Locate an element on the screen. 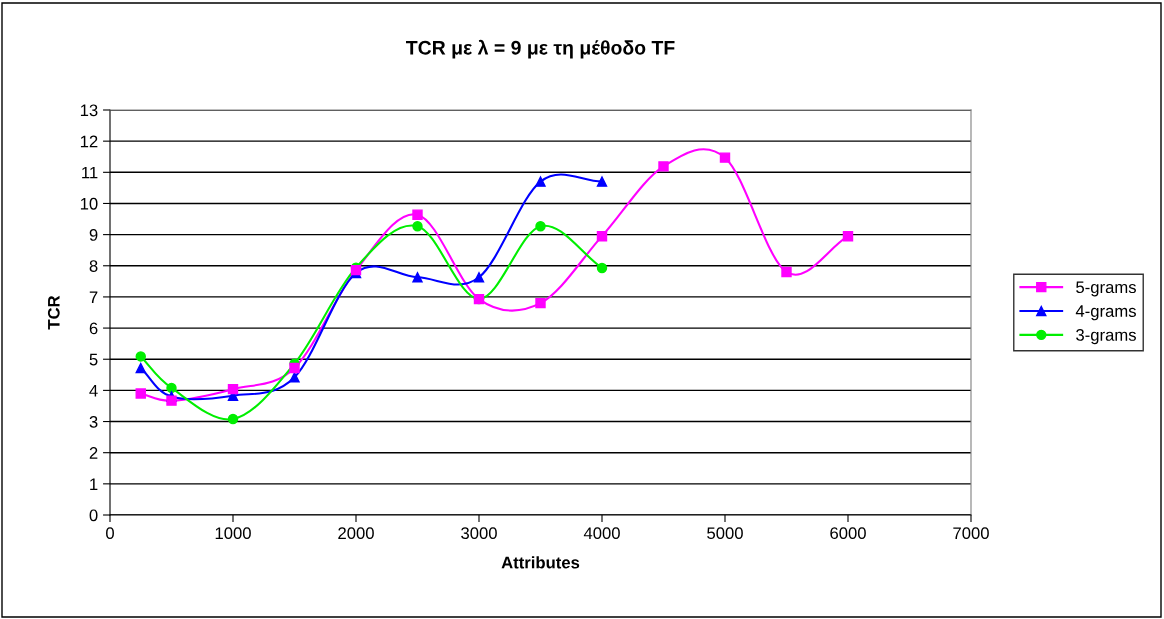 The image size is (1164, 619). y-tick-label: 5 is located at coordinates (93, 359).